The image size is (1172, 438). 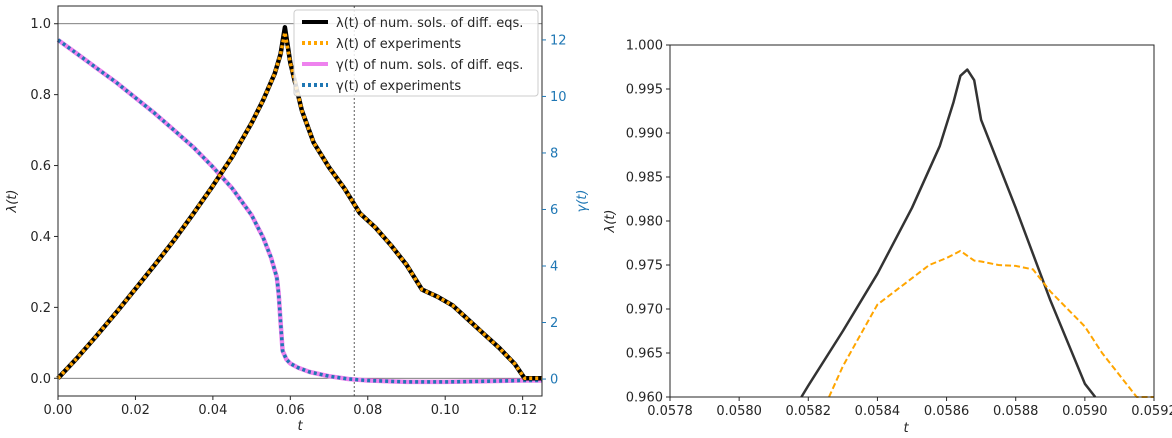 What do you see at coordinates (554, 153) in the screenshot?
I see `left-y2-tick-label-4: 8` at bounding box center [554, 153].